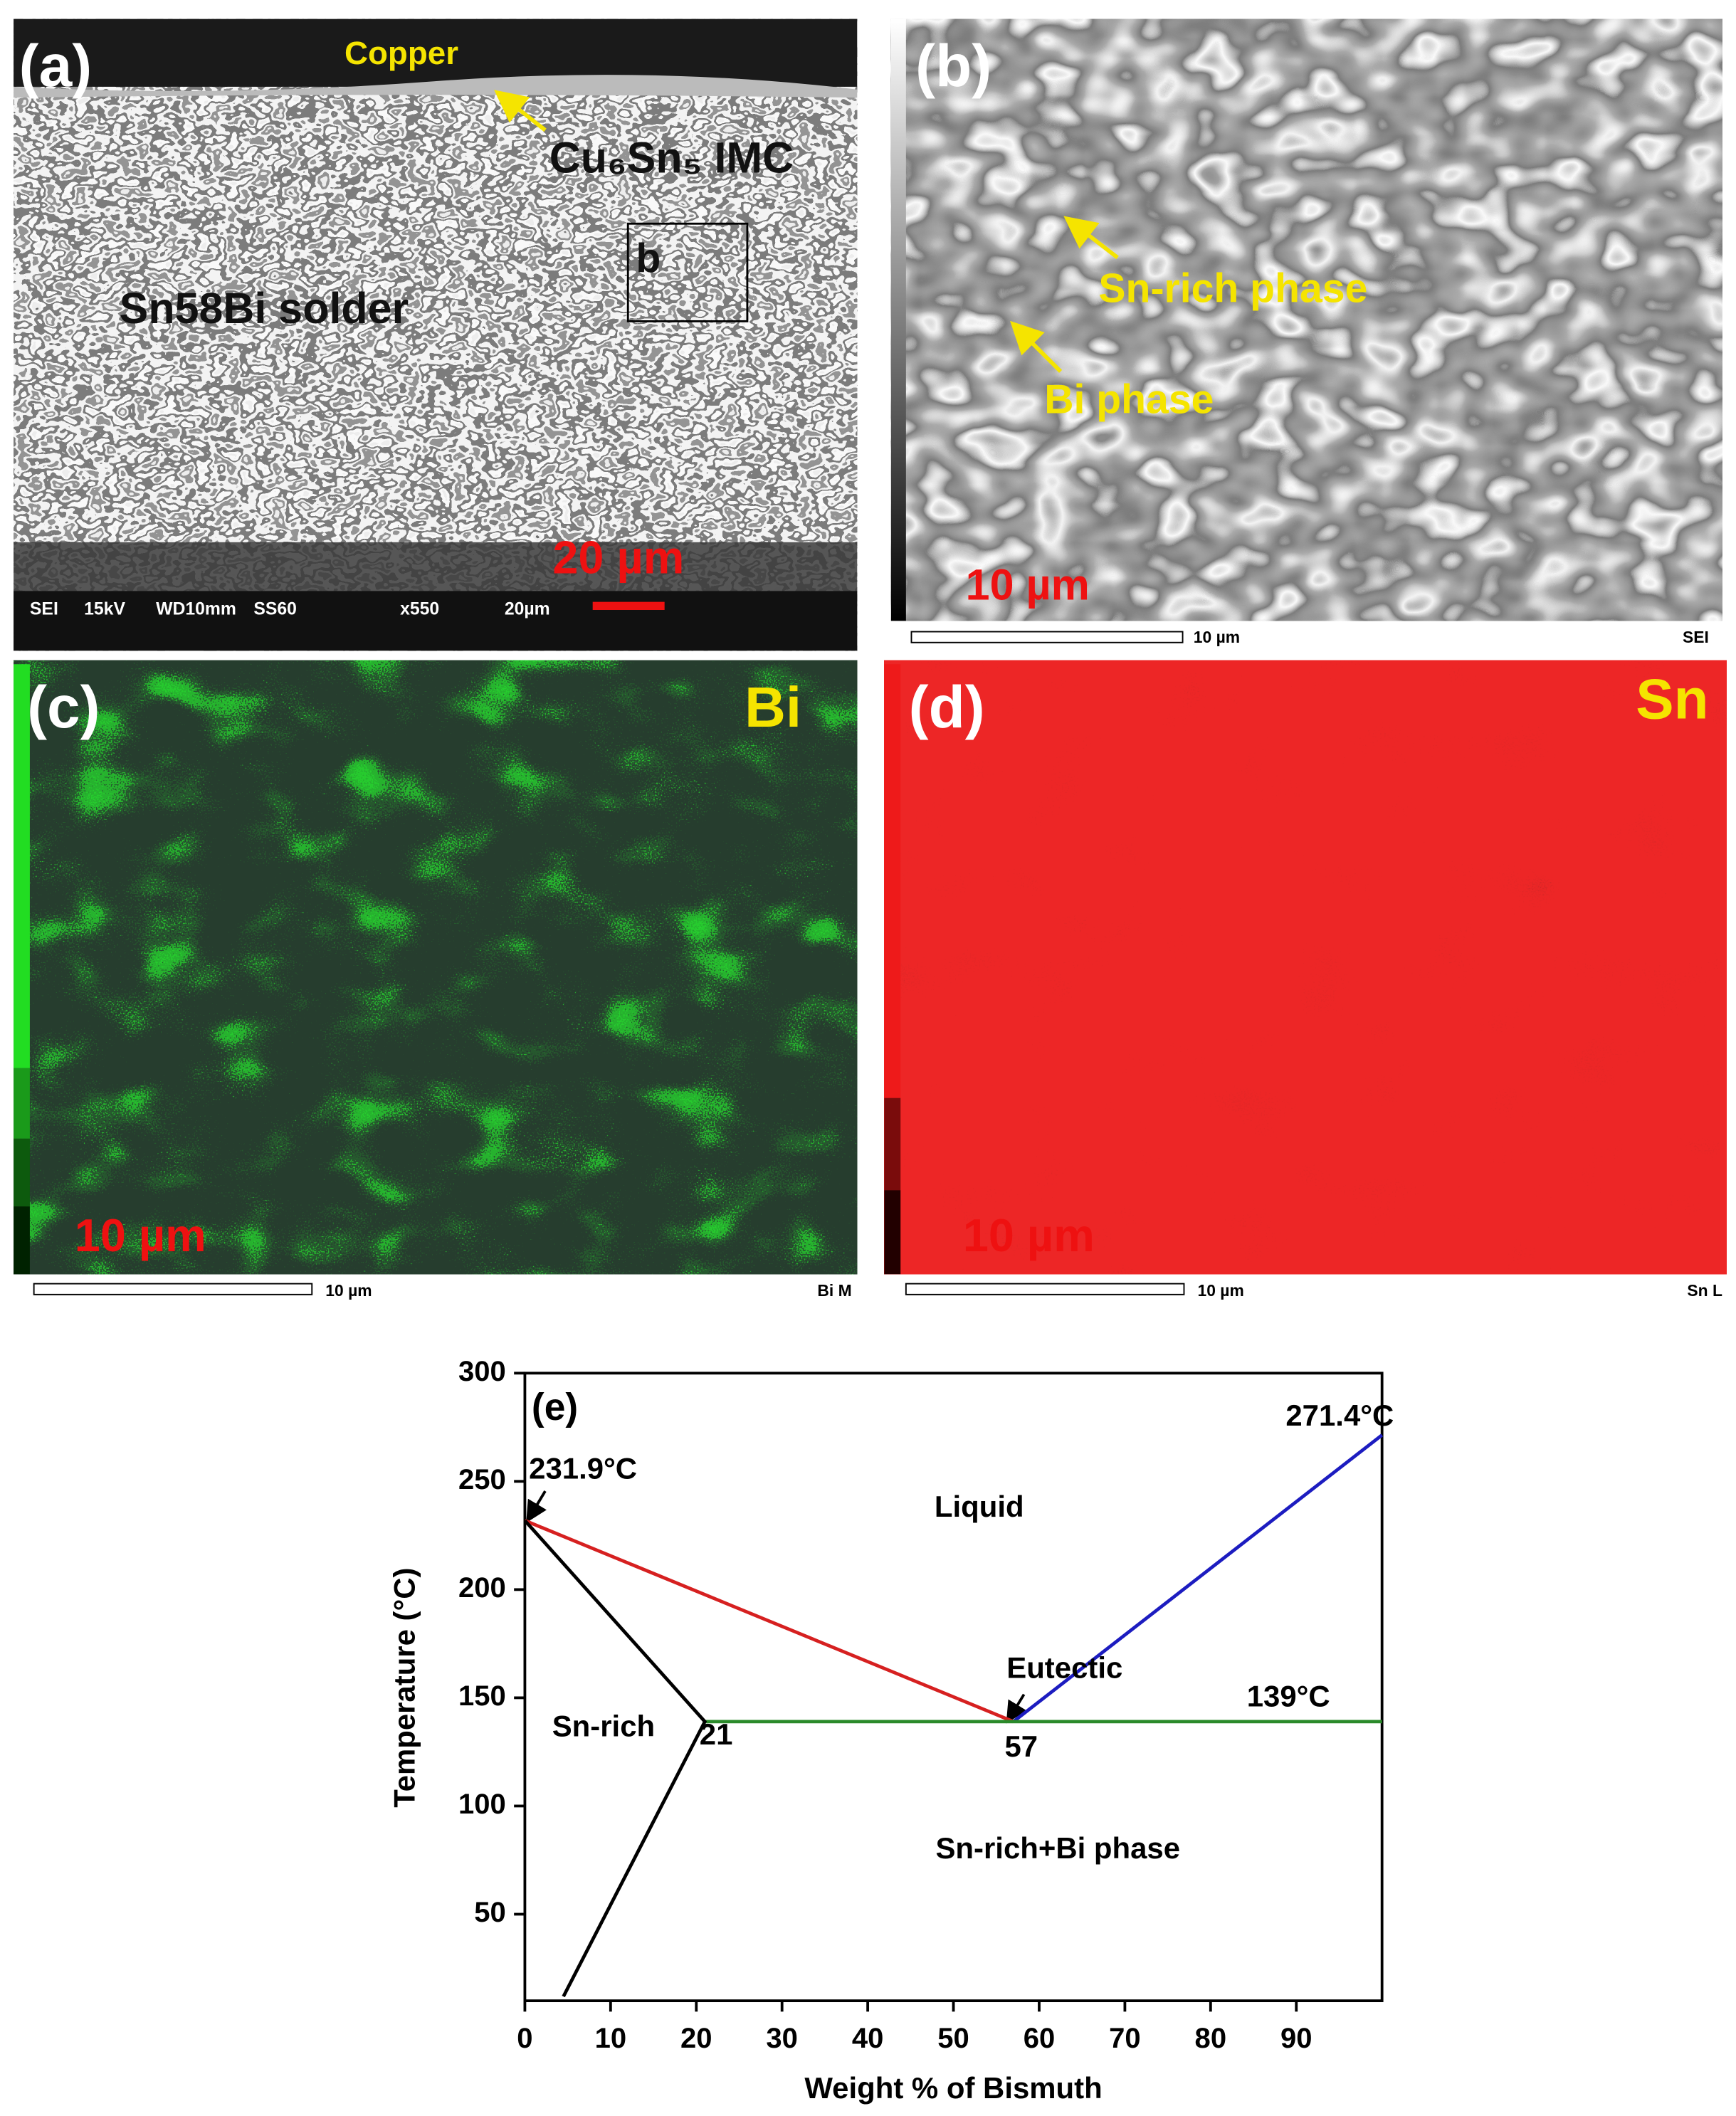 The image size is (1736, 2116). I want to click on annotation: Liquid, so click(979, 1506).